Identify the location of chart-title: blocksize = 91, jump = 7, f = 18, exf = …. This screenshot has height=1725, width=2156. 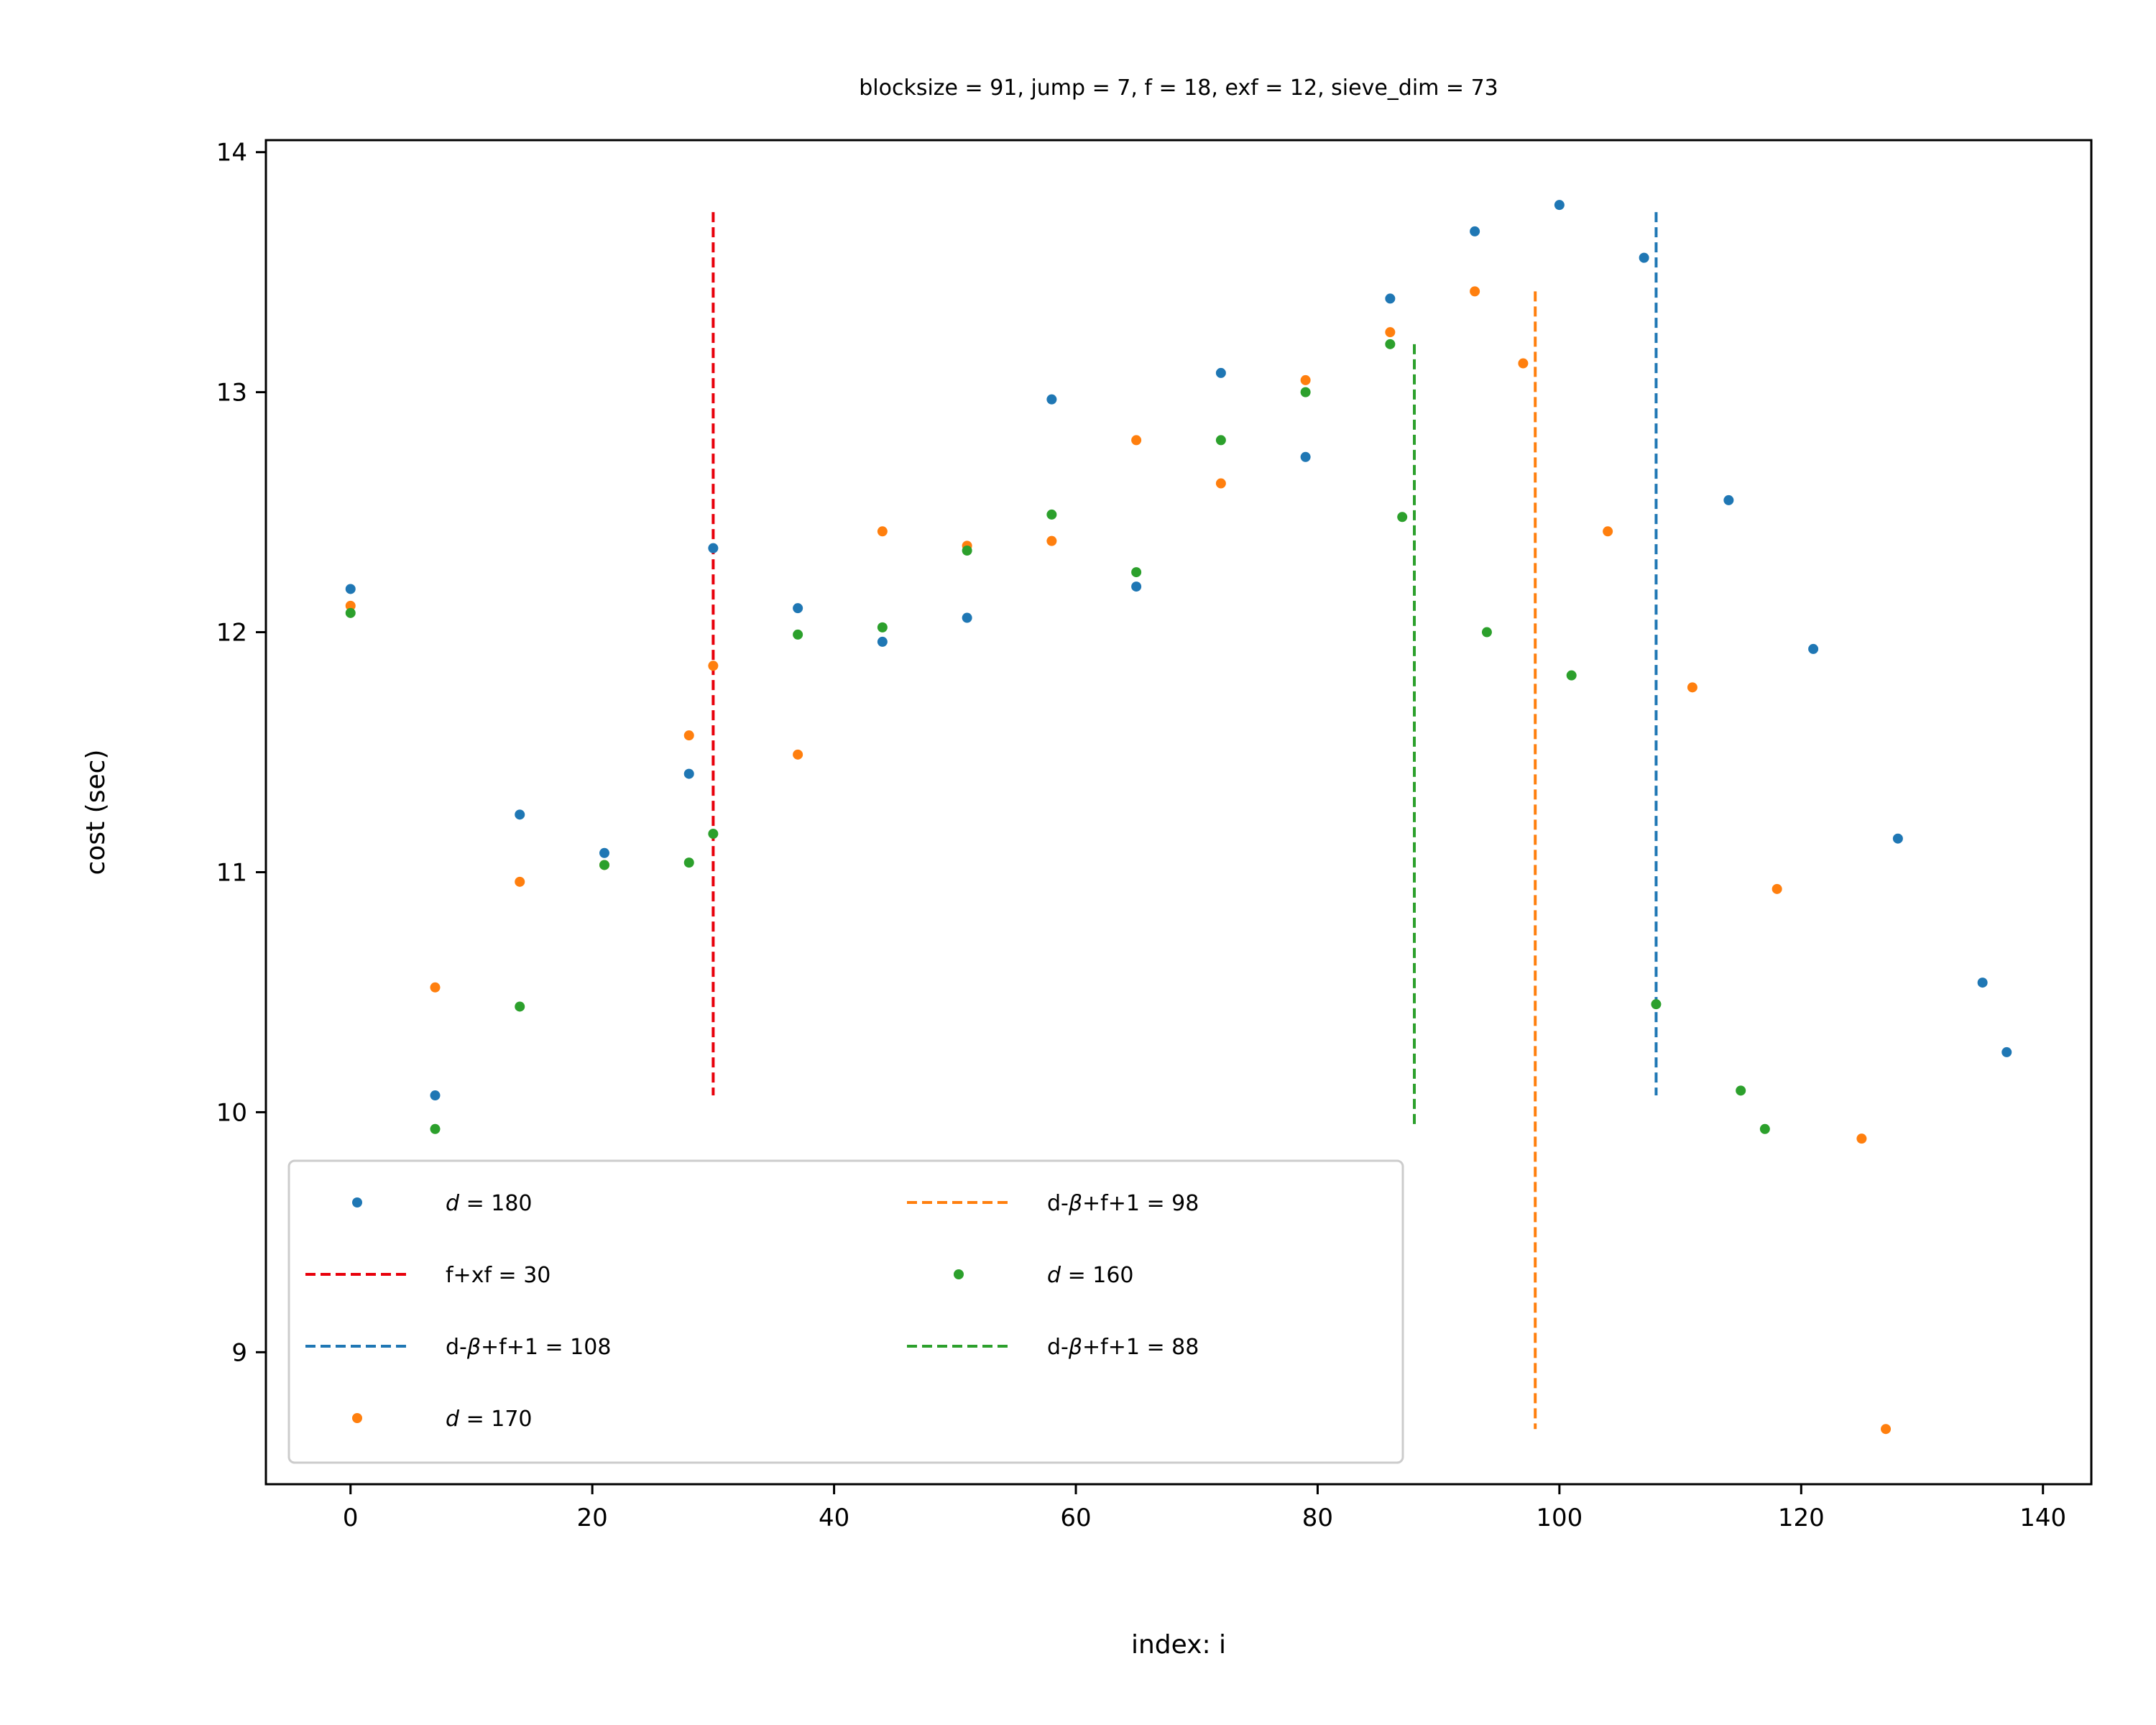
(1178, 88).